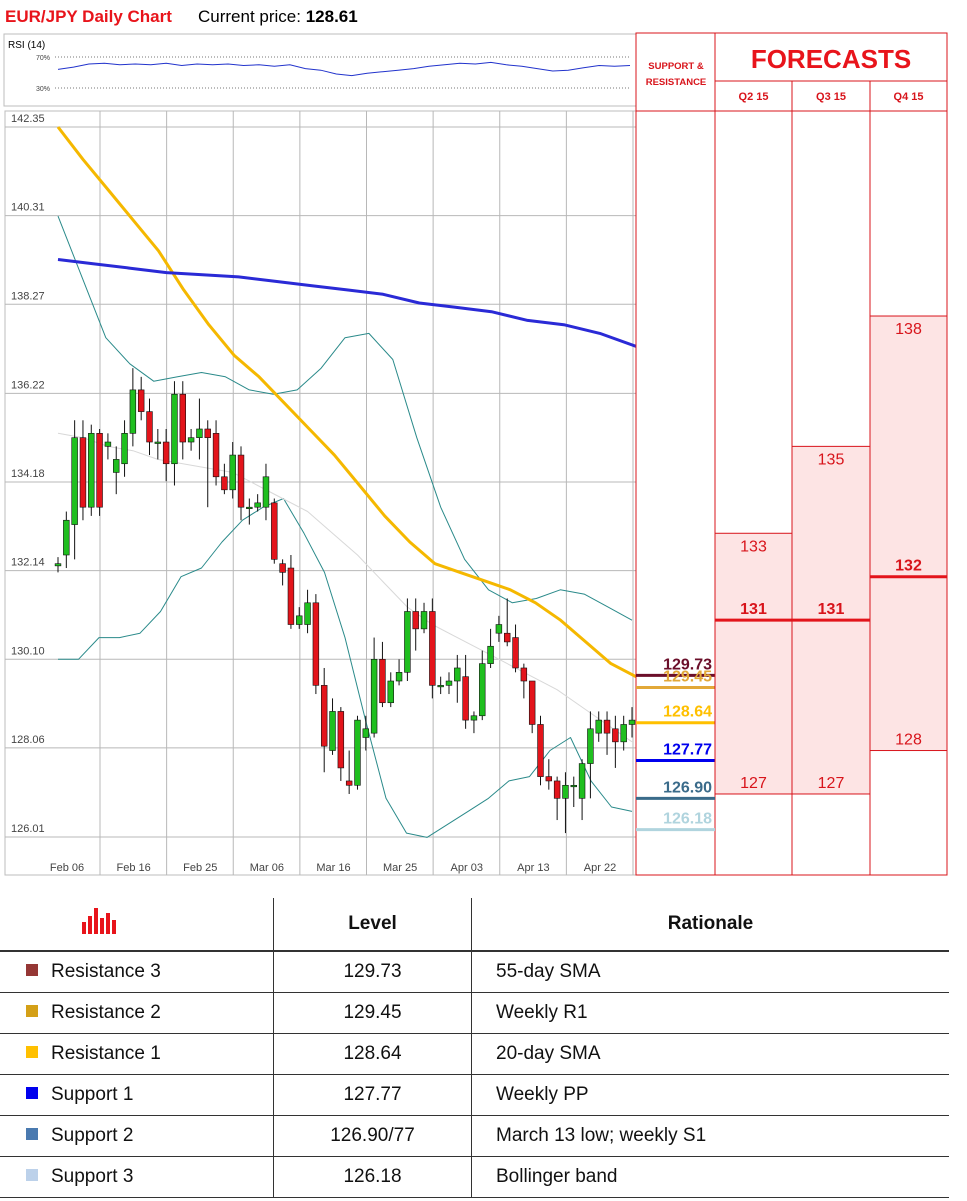 The width and height of the screenshot is (967, 1201). I want to click on table-row: Support 3 126.18 Bollinger band, so click(474, 1177).